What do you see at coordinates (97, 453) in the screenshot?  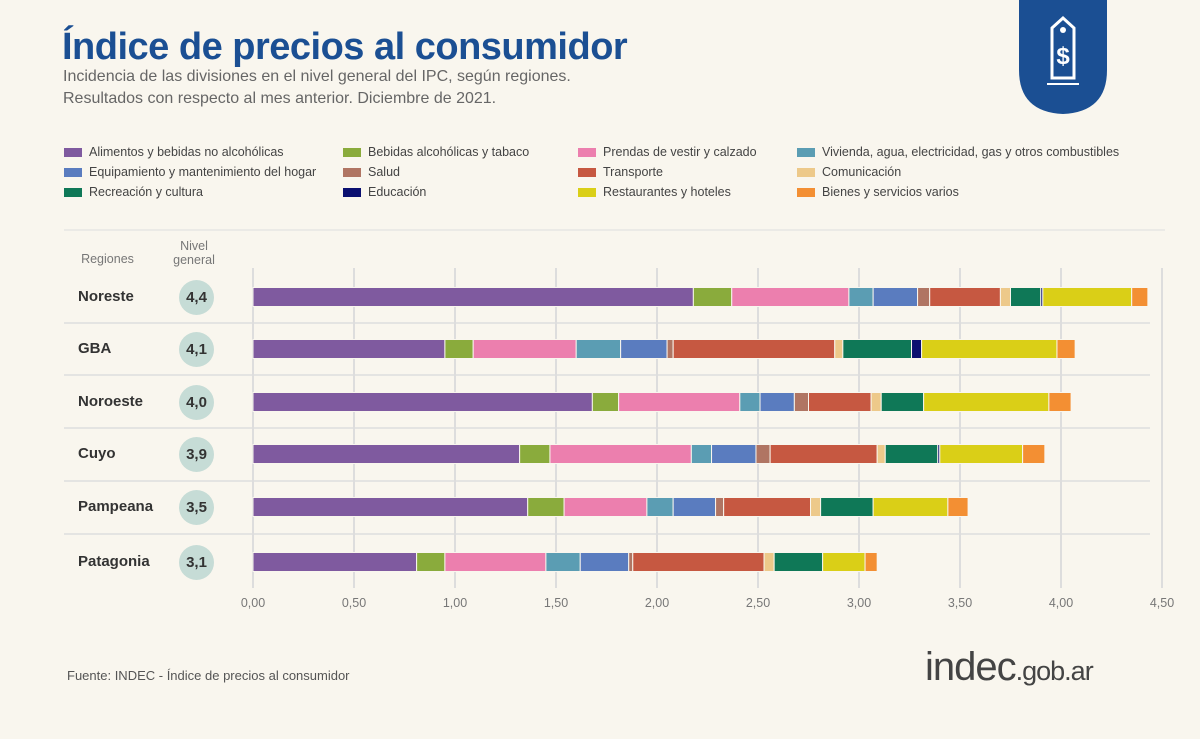 I see `region-label: Cuyo` at bounding box center [97, 453].